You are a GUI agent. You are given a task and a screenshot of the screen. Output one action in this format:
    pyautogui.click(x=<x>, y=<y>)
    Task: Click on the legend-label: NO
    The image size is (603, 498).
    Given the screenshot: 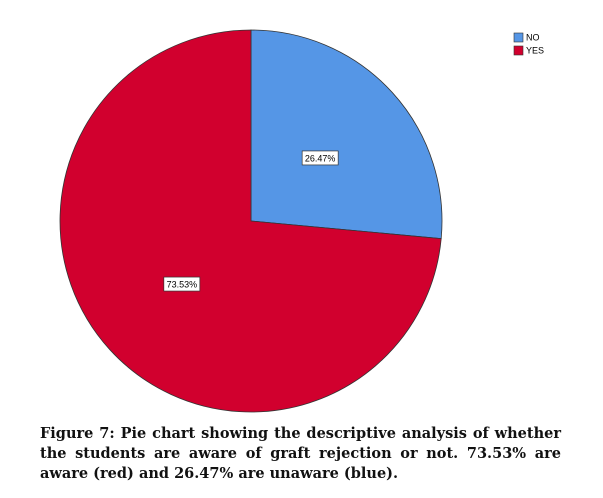 What is the action you would take?
    pyautogui.click(x=533, y=37)
    